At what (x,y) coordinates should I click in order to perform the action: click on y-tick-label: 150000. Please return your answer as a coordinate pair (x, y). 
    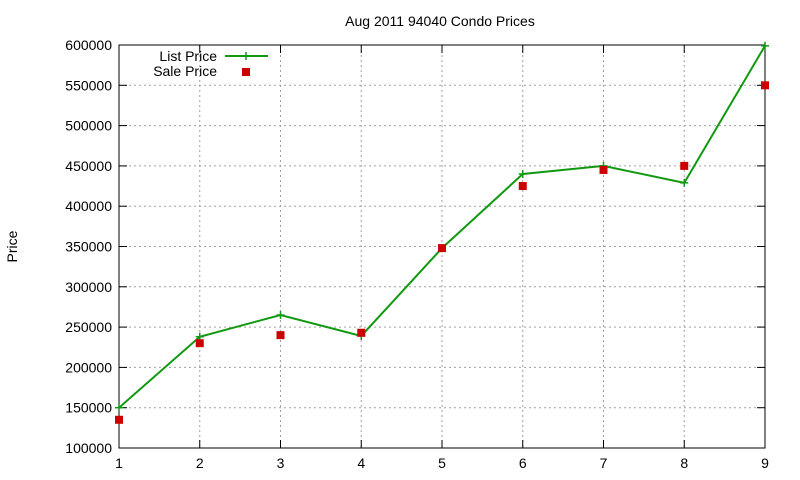
    Looking at the image, I should click on (88, 408).